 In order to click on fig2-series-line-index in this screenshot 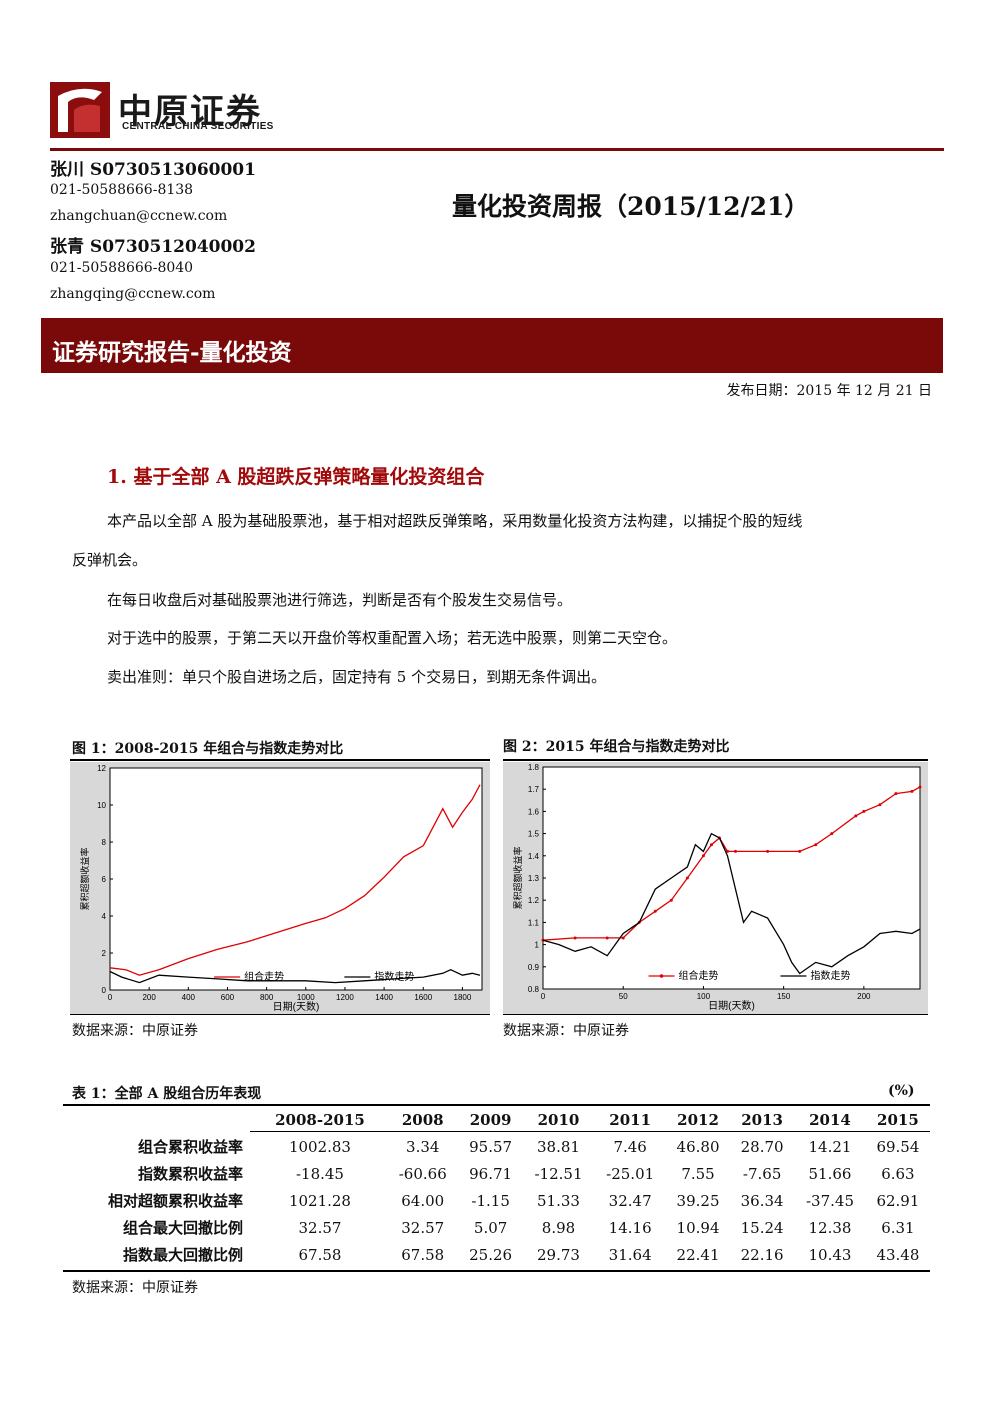, I will do `click(731, 903)`.